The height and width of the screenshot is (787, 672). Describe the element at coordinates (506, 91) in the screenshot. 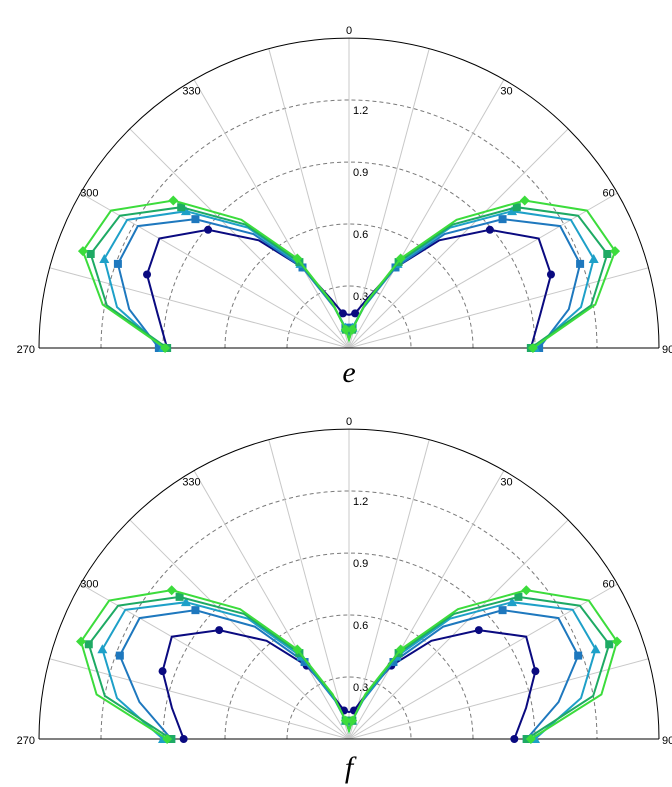

I see `angle-tick-label: 30` at that location.